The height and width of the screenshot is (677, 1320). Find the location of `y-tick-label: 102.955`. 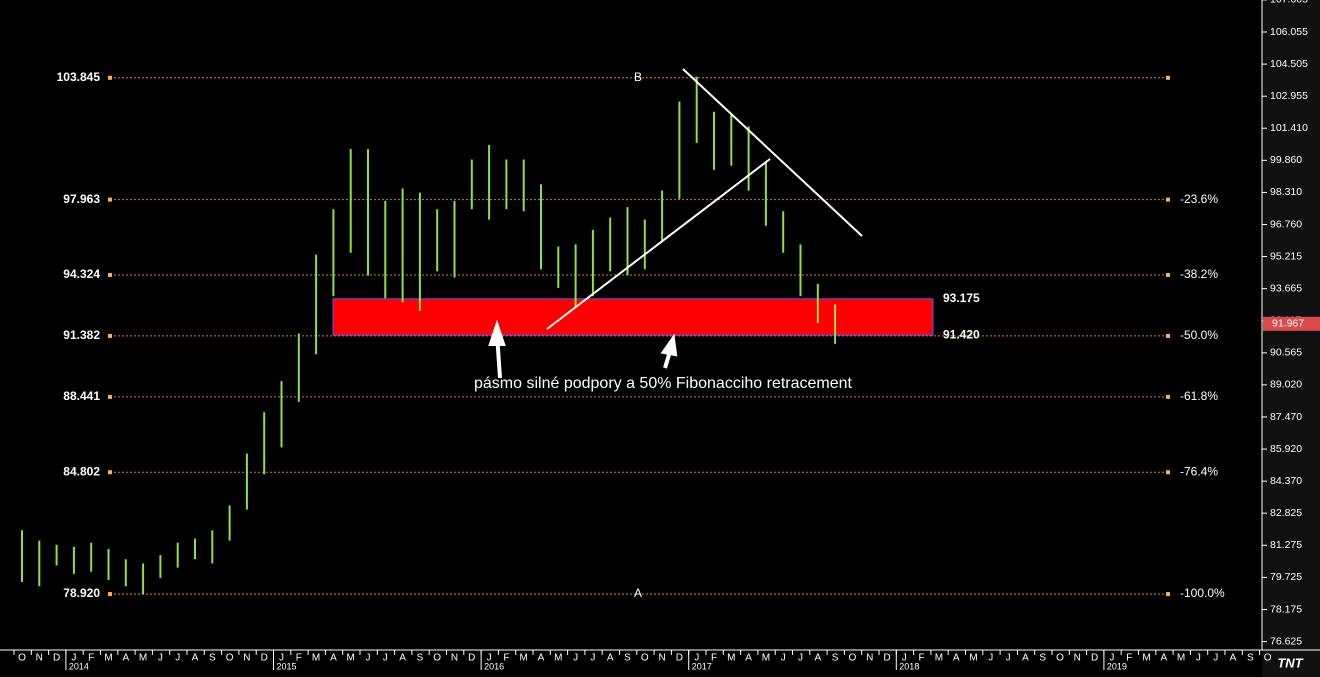

y-tick-label: 102.955 is located at coordinates (1289, 96).